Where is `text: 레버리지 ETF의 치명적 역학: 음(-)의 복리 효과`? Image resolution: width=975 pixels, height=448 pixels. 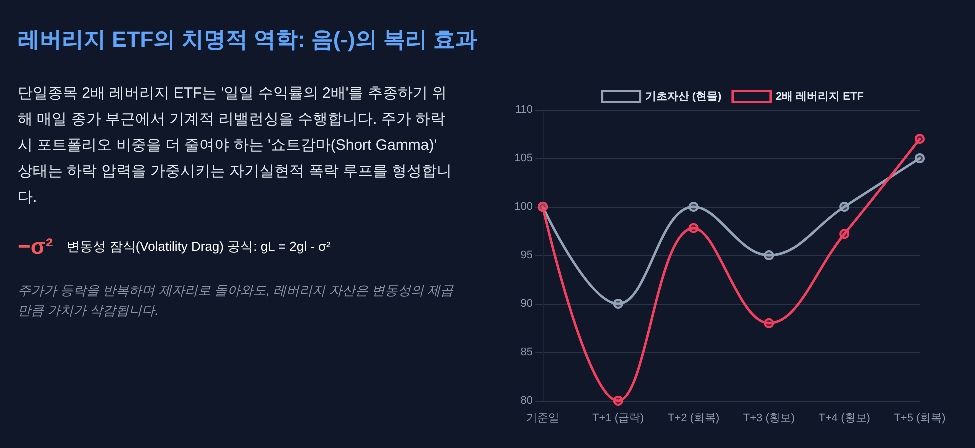
text: 레버리지 ETF의 치명적 역학: 음(-)의 복리 효과 is located at coordinates (248, 40).